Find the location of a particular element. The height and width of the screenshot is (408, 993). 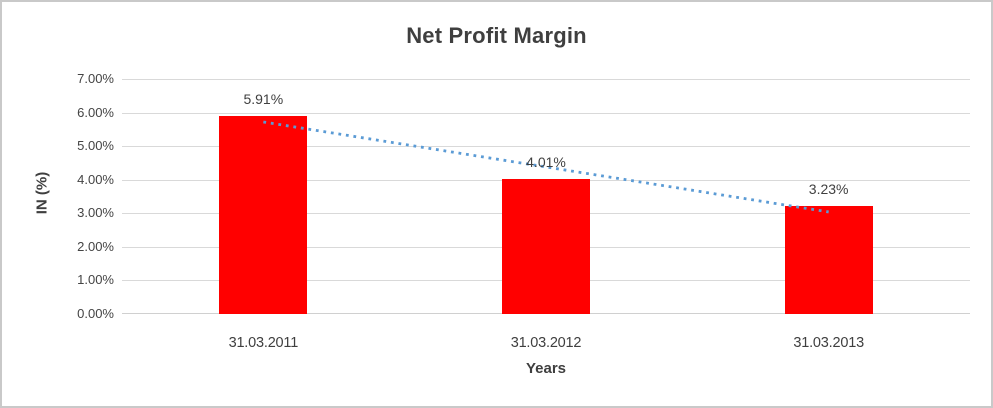

data-label-2013: 3.23% is located at coordinates (828, 188).